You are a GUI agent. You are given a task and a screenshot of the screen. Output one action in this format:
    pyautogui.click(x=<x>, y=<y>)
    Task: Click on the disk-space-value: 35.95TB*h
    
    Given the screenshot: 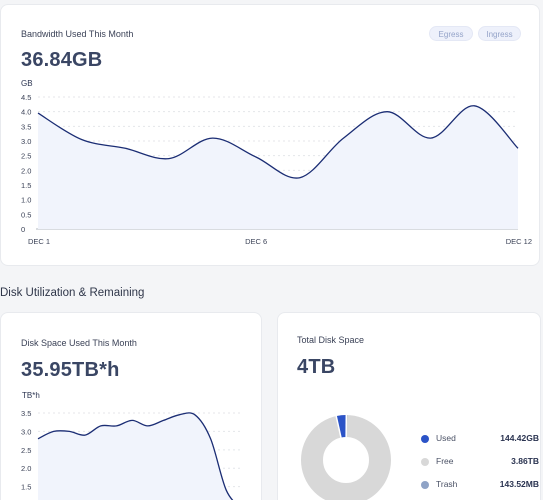 What is the action you would take?
    pyautogui.click(x=70, y=370)
    